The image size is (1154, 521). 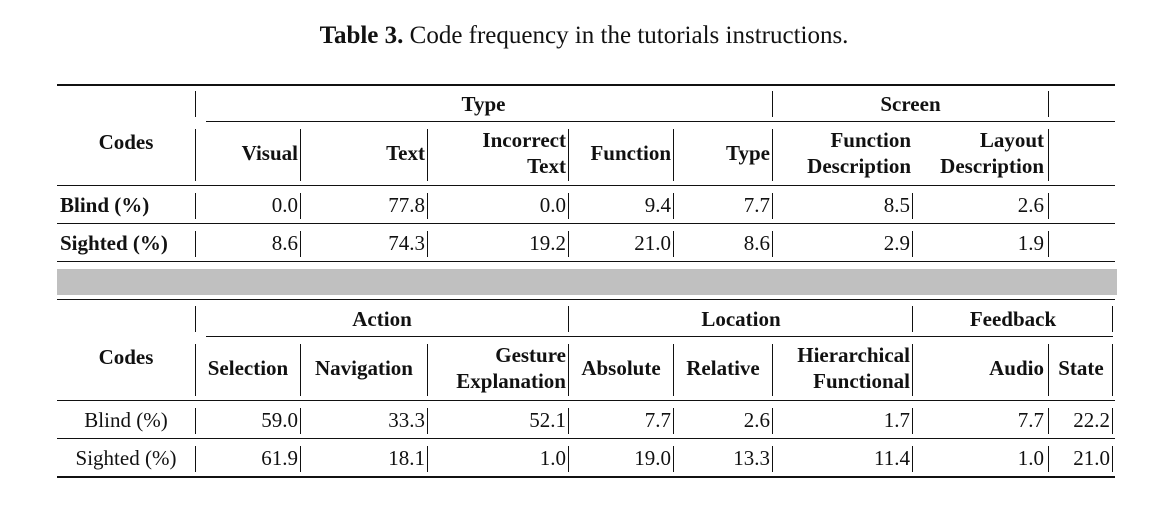 What do you see at coordinates (657, 205) in the screenshot?
I see `top-blind-function: 9.4` at bounding box center [657, 205].